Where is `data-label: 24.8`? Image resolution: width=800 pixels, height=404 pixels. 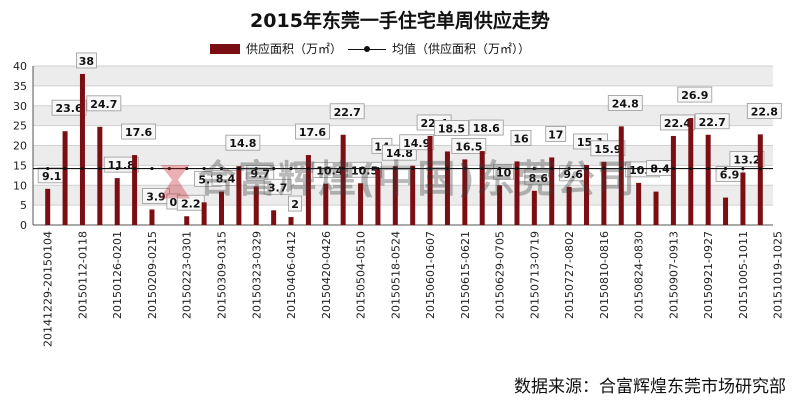 data-label: 24.8 is located at coordinates (625, 103).